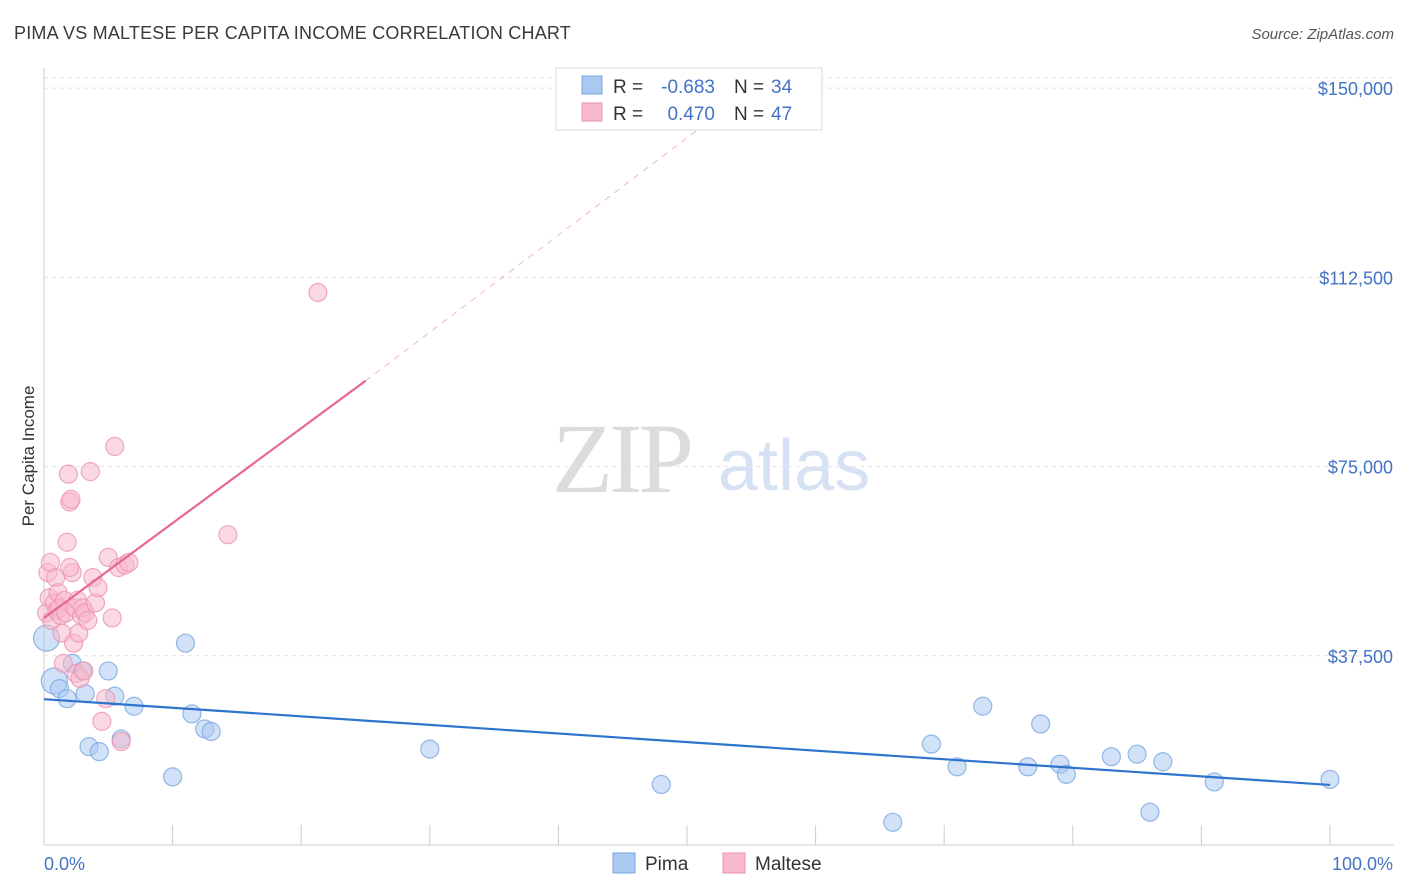  I want to click on legend-r-label-pima: R =, so click(628, 87).